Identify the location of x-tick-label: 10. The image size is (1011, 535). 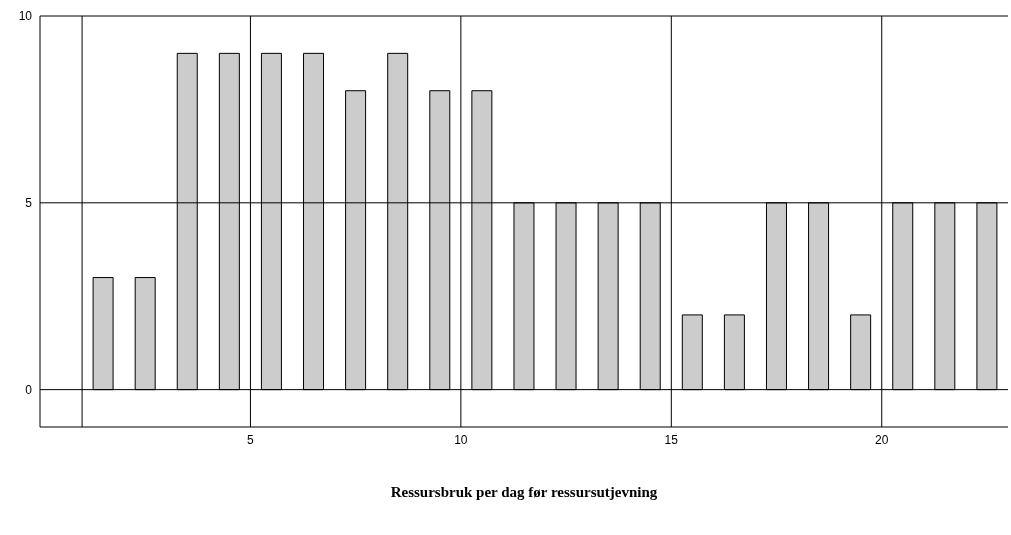
(461, 439).